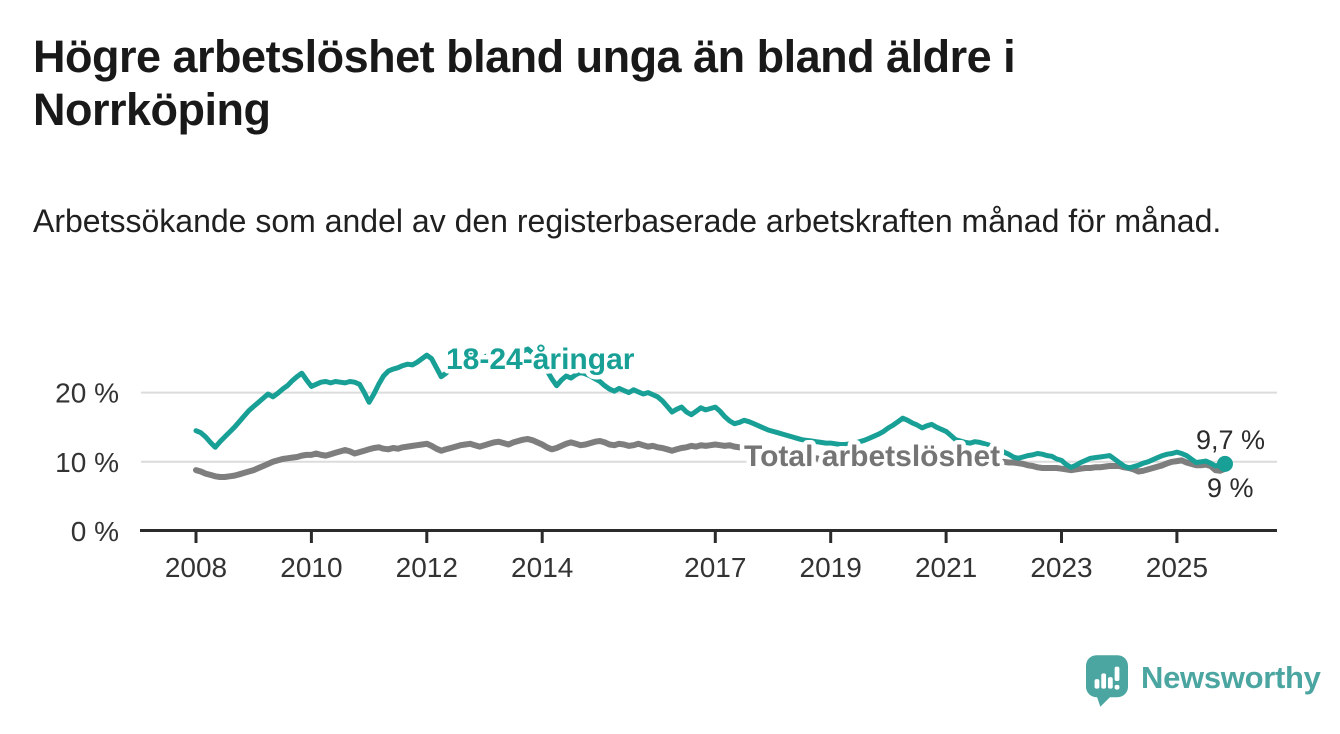 This screenshot has height=734, width=1340. Describe the element at coordinates (1177, 567) in the screenshot. I see `x-tick-label-2025: 2025` at that location.